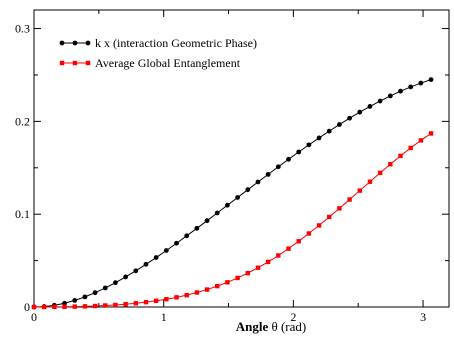  I want to click on x-tick-label: 3, so click(423, 317).